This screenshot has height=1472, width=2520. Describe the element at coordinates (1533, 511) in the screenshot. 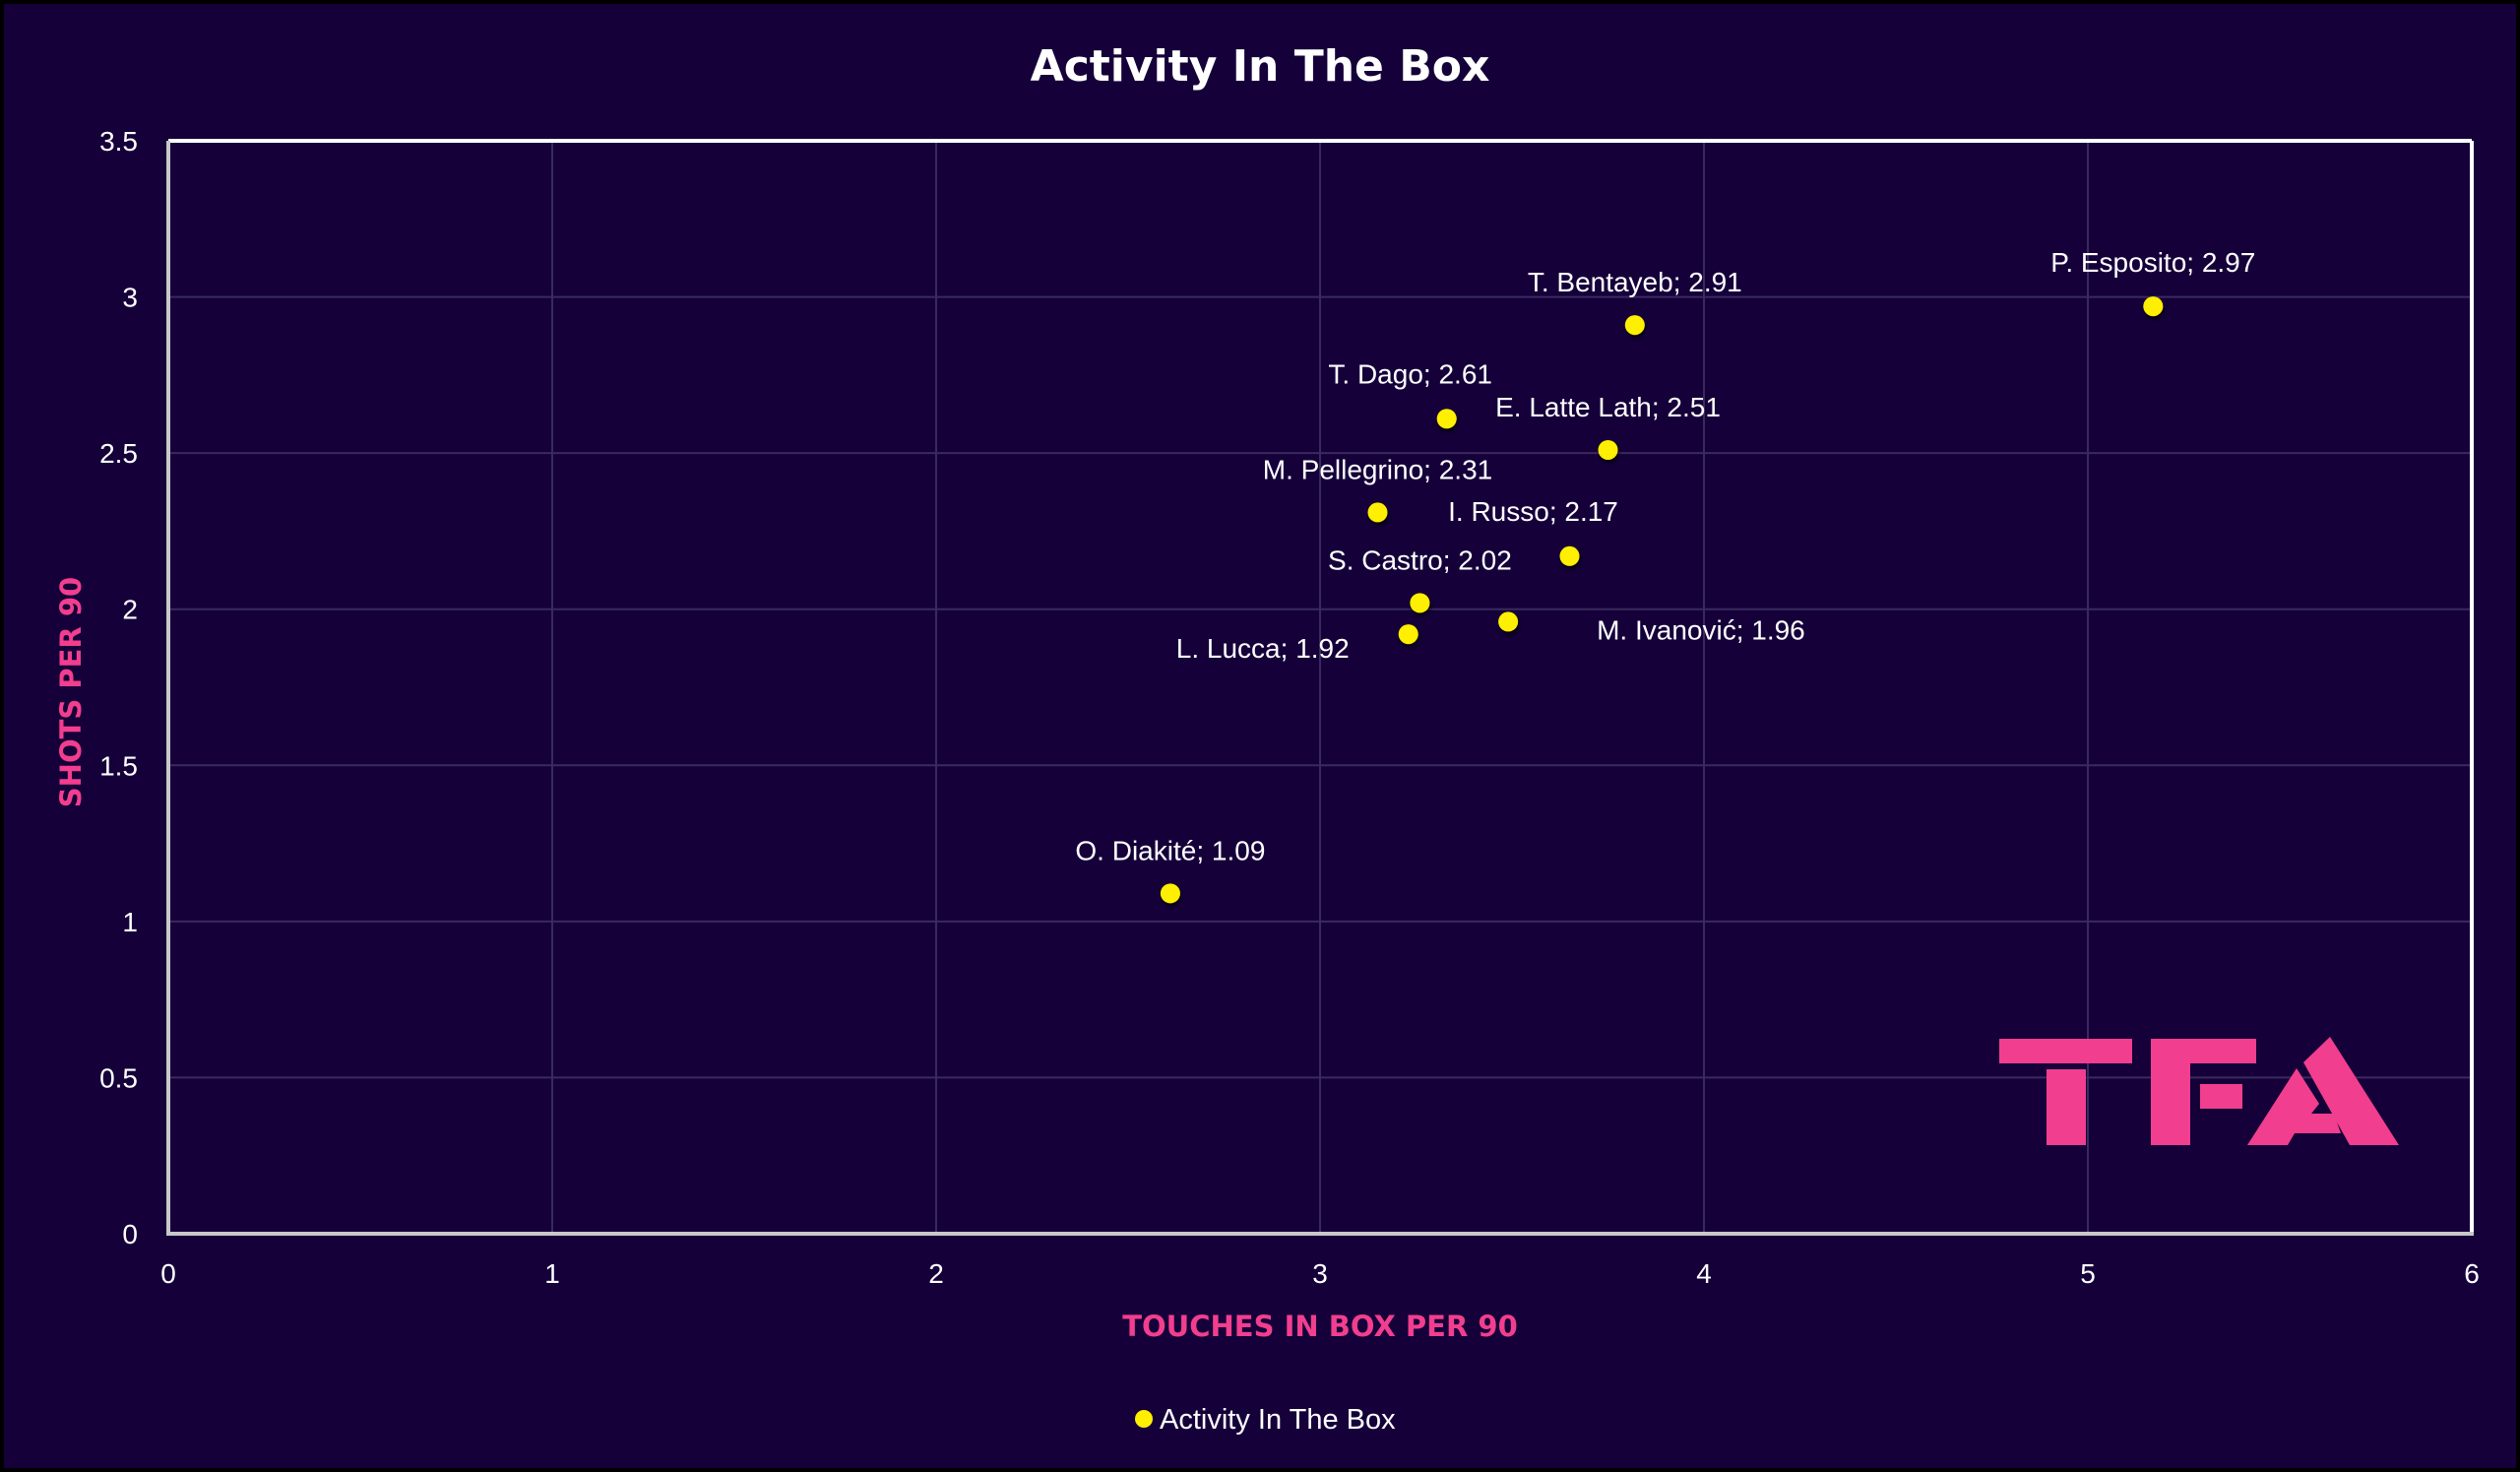

I see `data-label: I. Russo; 2.17` at that location.